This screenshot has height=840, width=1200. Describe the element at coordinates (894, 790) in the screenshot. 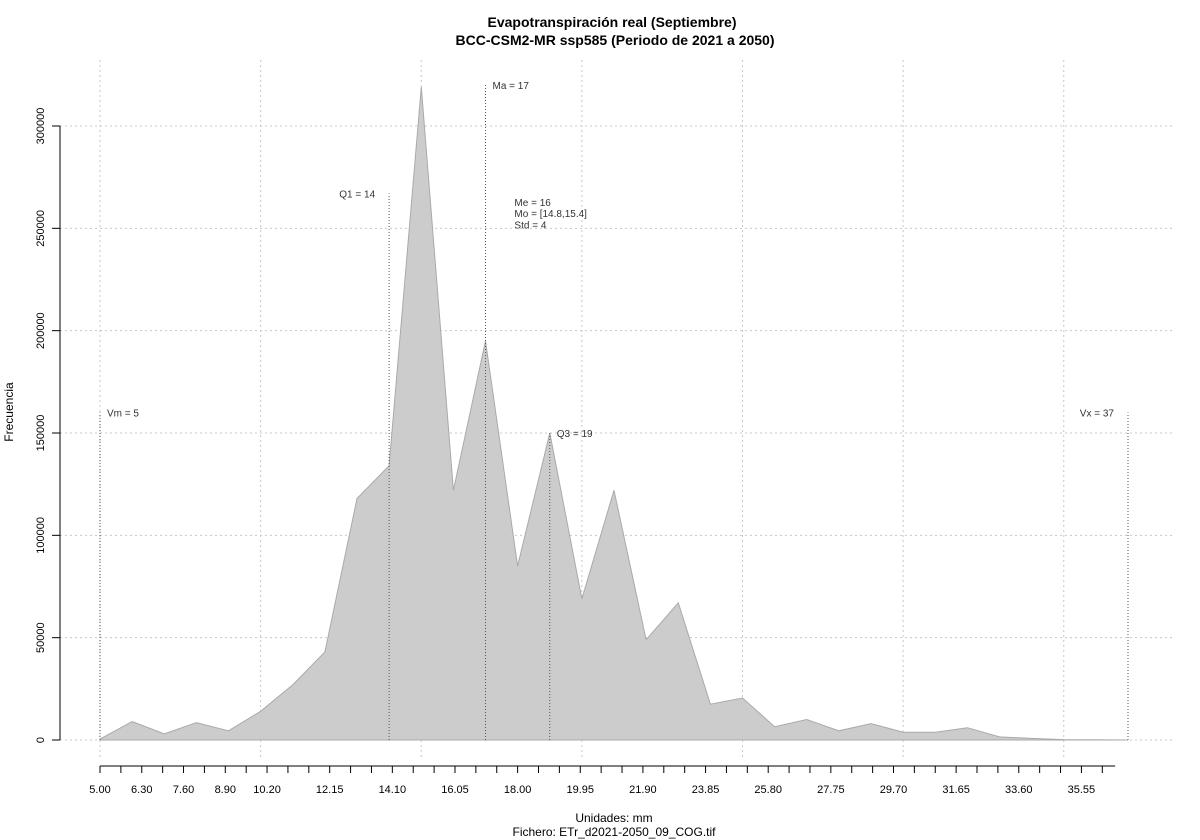

I see `x-tick-label: 29.70` at that location.